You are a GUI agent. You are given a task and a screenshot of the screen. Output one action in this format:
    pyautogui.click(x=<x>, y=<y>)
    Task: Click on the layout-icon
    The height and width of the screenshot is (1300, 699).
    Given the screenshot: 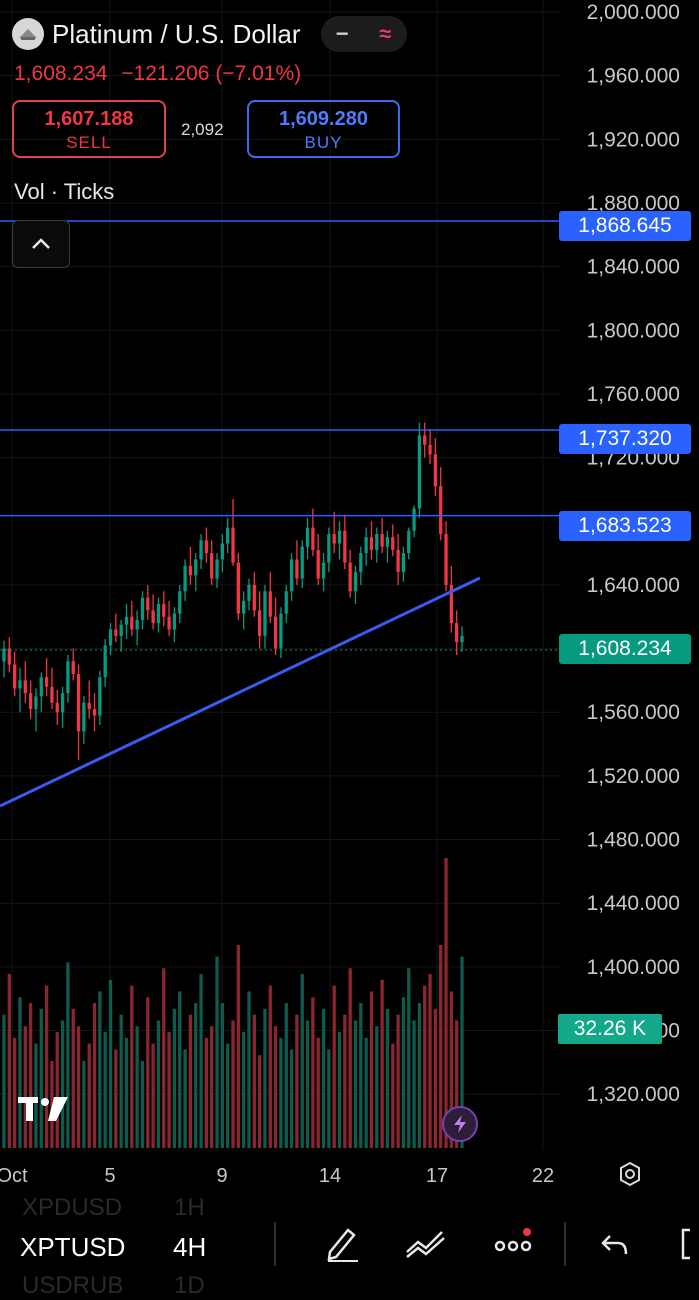 What is the action you would take?
    pyautogui.click(x=689, y=1245)
    